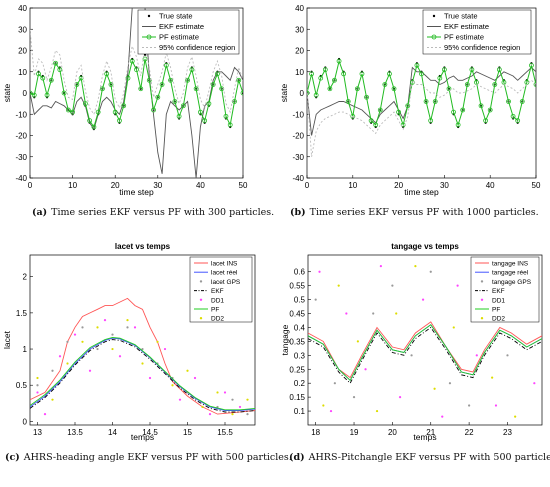 The image size is (550, 487). Describe the element at coordinates (315, 432) in the screenshot. I see `x-tick-label: 18` at that location.